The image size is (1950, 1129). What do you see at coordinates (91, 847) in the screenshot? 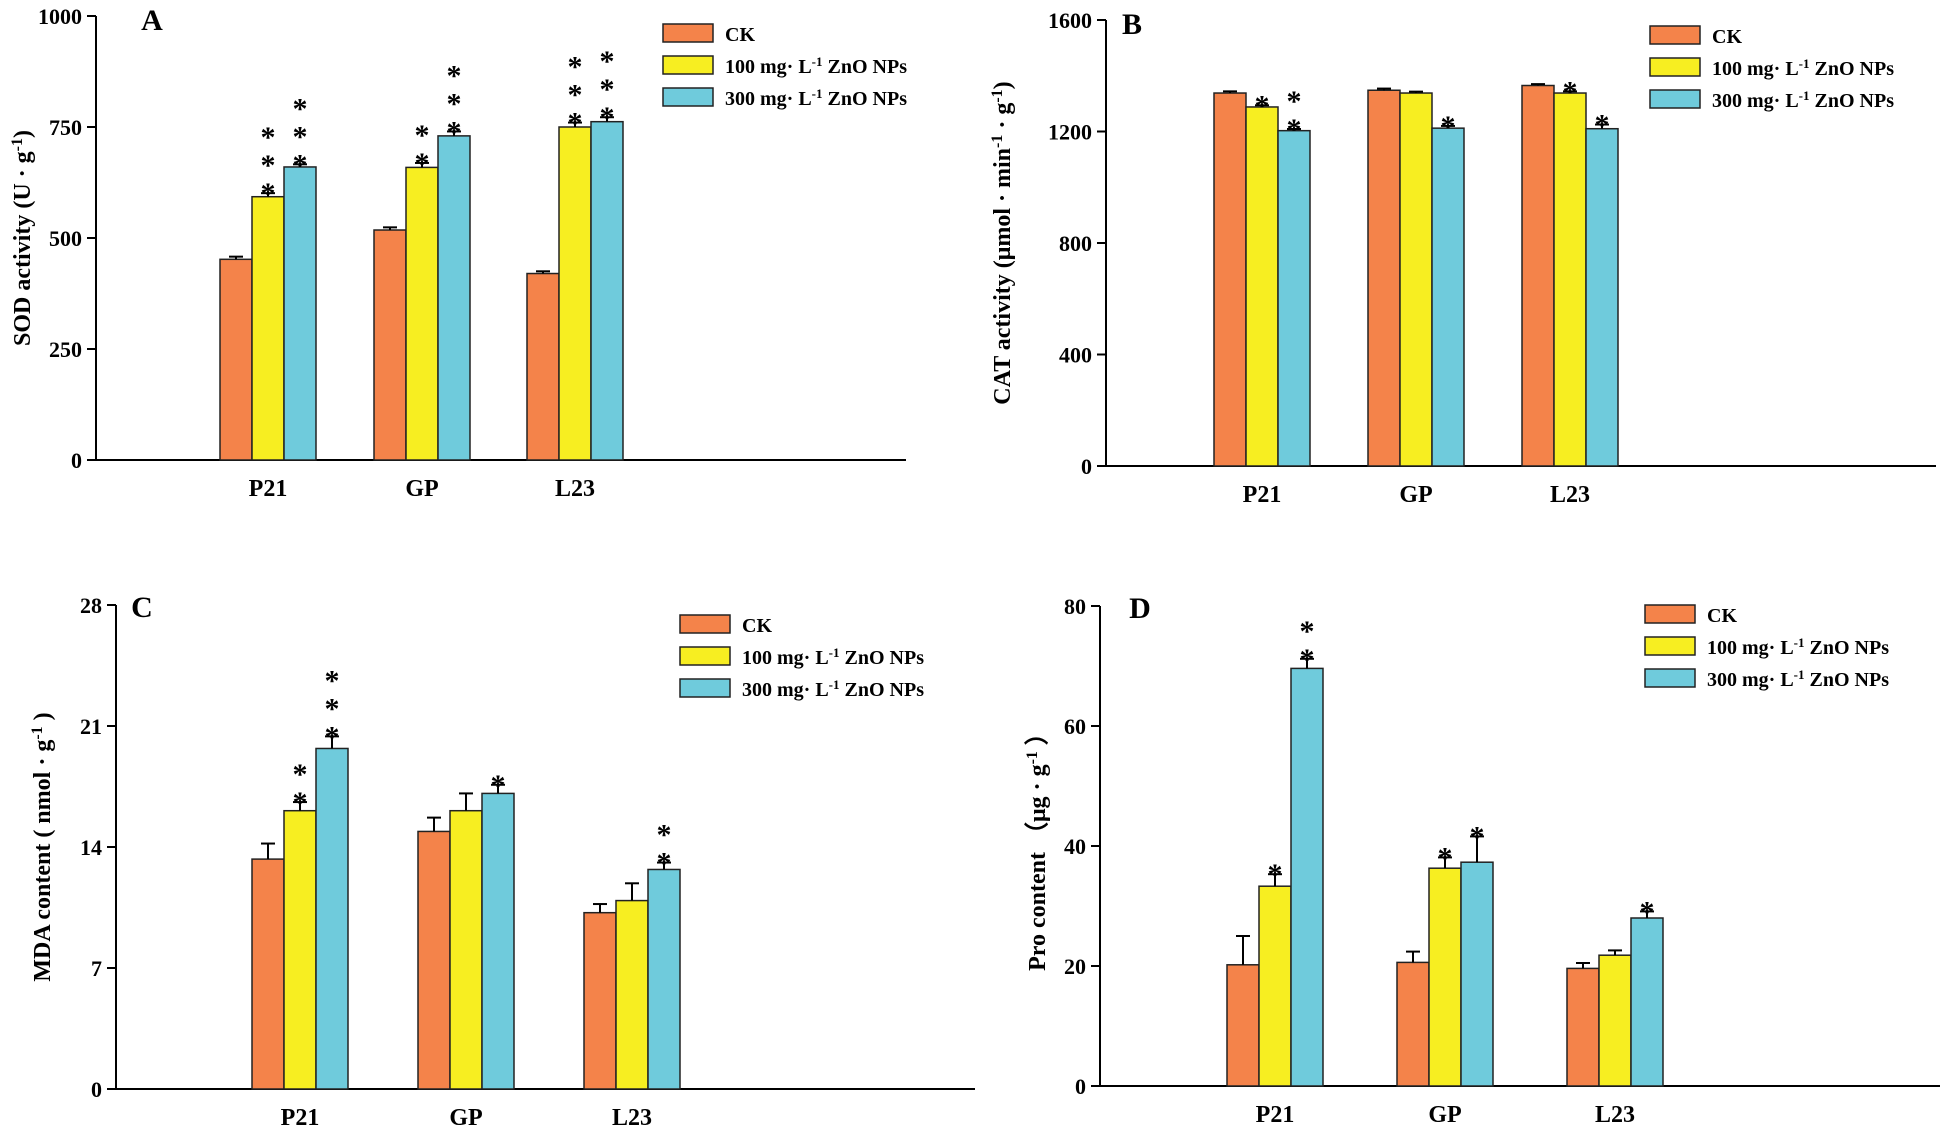
I see `y-tick-label: 14` at bounding box center [91, 847].